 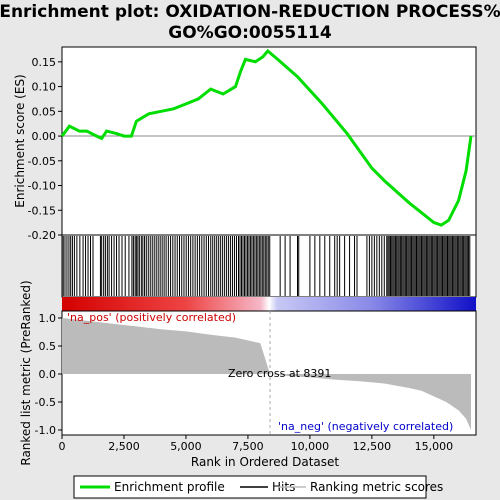 What do you see at coordinates (44, 87) in the screenshot?
I see `es-ytick-label: 0.10` at bounding box center [44, 87].